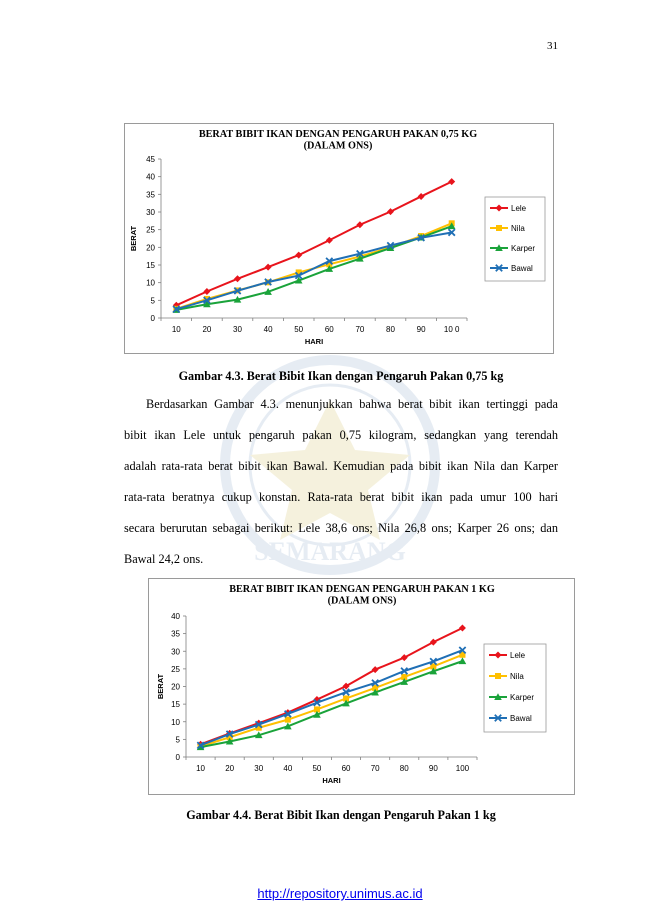 This screenshot has height=919, width=650. I want to click on x-tick-label: 40, so click(287, 768).